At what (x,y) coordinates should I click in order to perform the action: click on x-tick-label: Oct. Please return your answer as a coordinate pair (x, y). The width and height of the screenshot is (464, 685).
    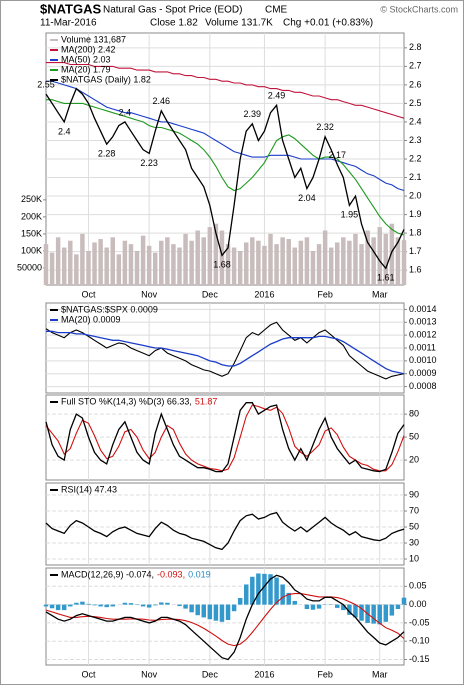
    Looking at the image, I should click on (88, 674).